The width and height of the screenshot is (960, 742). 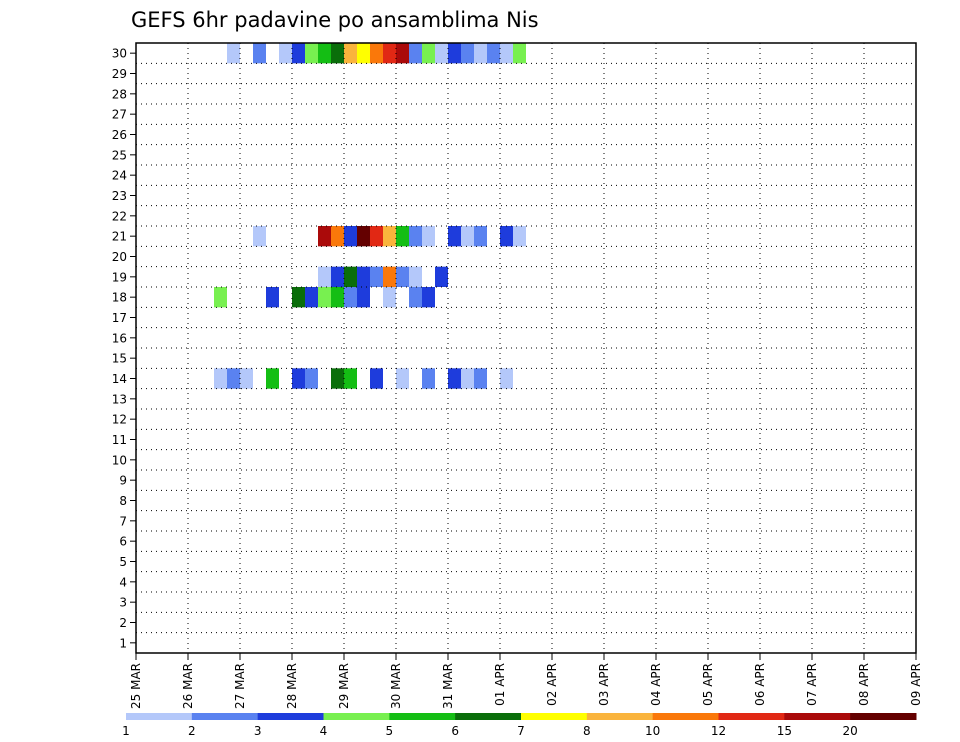 What do you see at coordinates (552, 684) in the screenshot?
I see `x-tick-label: 02 APR` at bounding box center [552, 684].